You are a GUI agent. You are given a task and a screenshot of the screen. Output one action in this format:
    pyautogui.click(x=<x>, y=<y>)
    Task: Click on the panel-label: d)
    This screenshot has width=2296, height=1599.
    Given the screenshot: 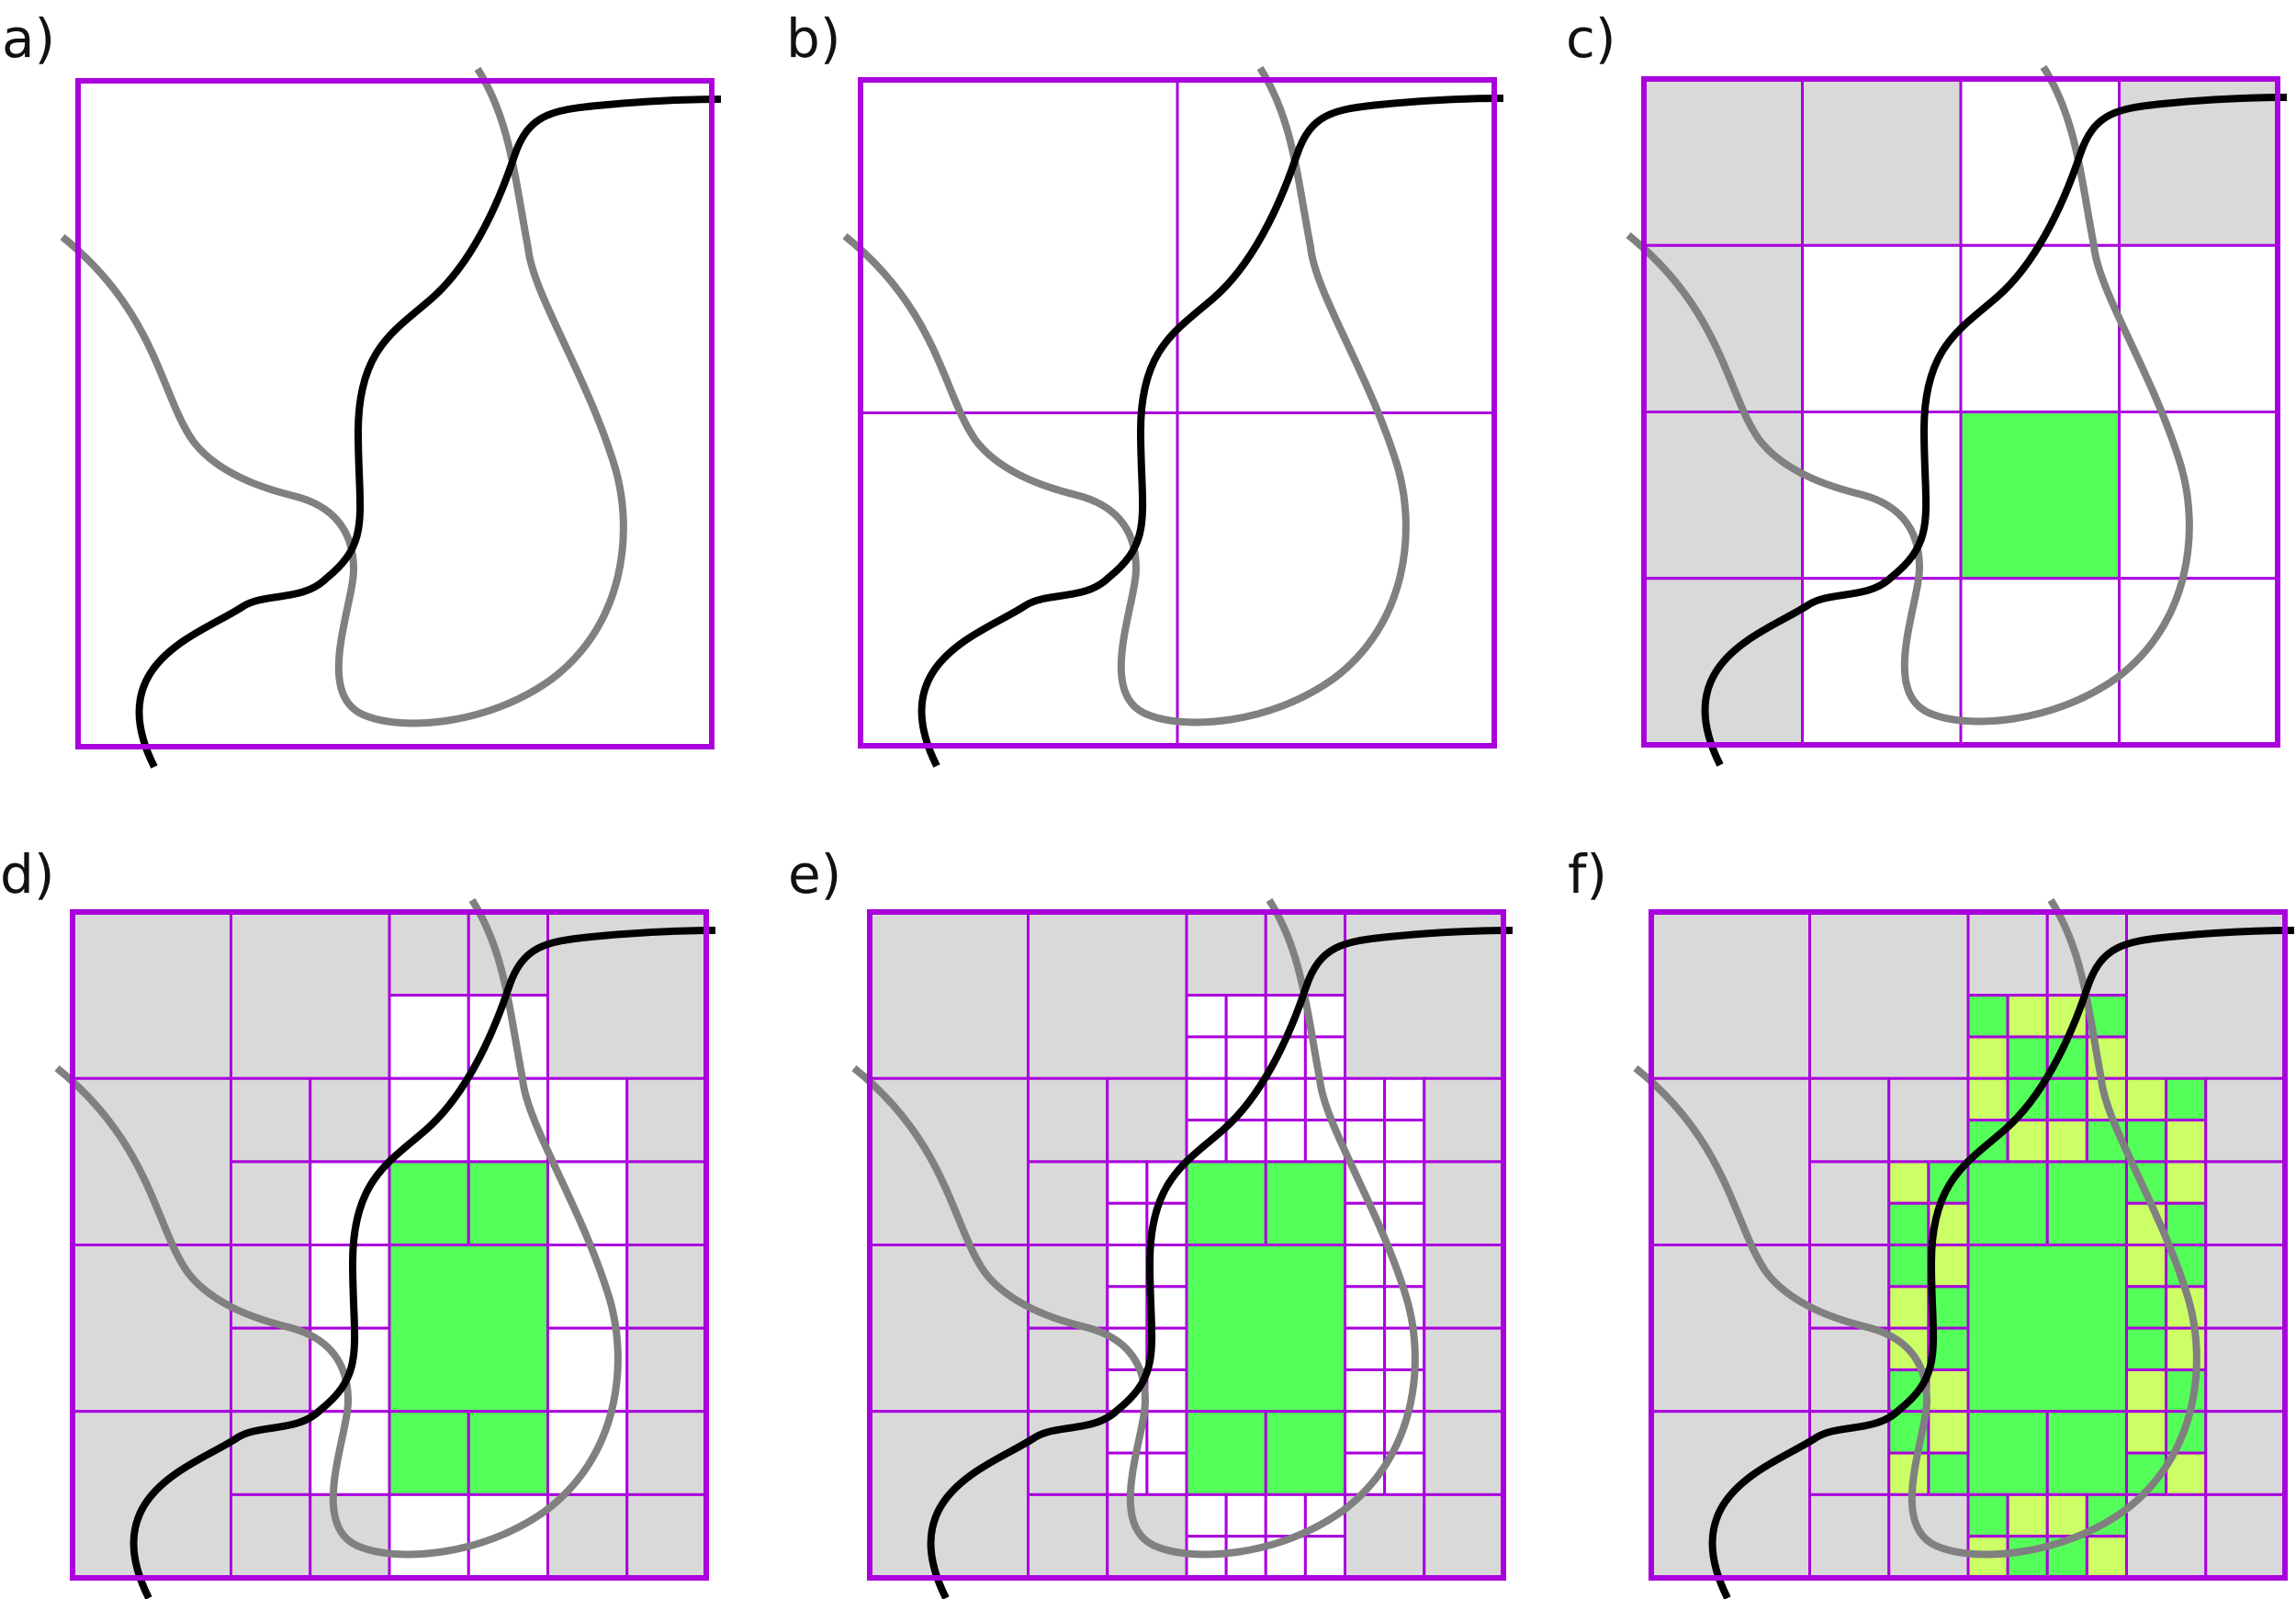 What is the action you would take?
    pyautogui.click(x=27, y=874)
    